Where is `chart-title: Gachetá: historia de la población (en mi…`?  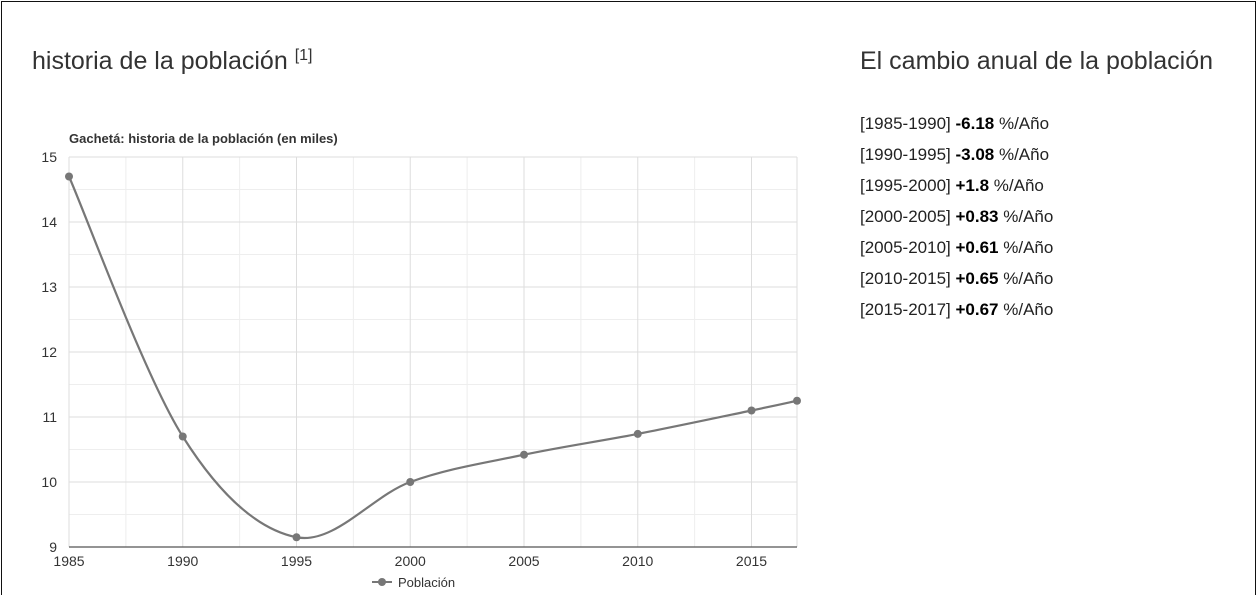 chart-title: Gachetá: historia de la población (en mi… is located at coordinates (203, 138).